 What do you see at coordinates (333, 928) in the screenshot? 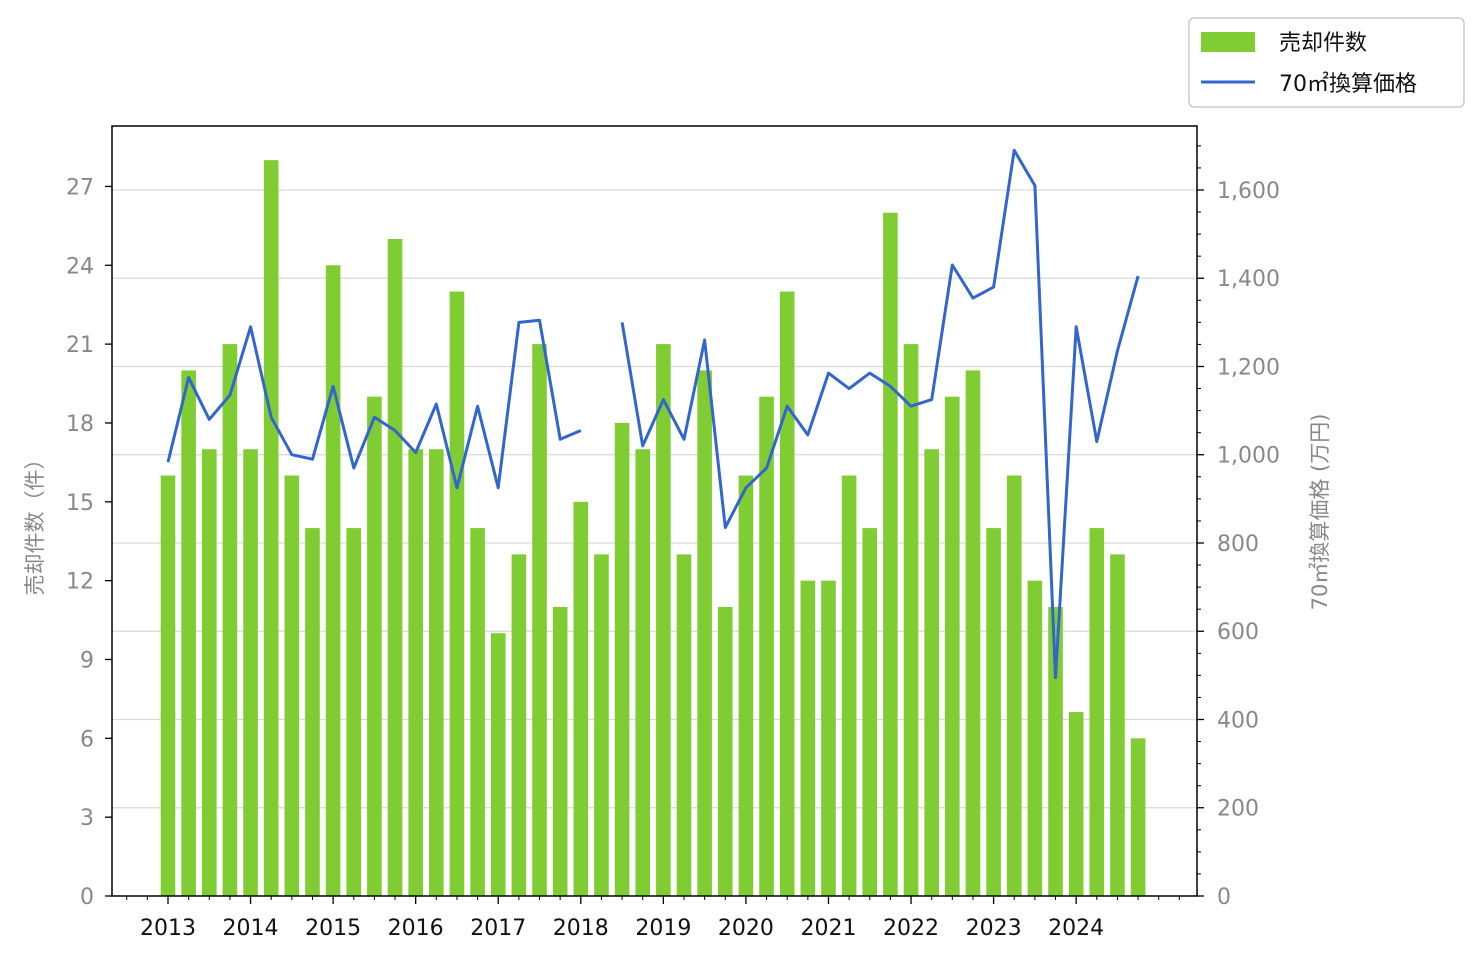
I see `x-tick-label-2015: 2015` at bounding box center [333, 928].